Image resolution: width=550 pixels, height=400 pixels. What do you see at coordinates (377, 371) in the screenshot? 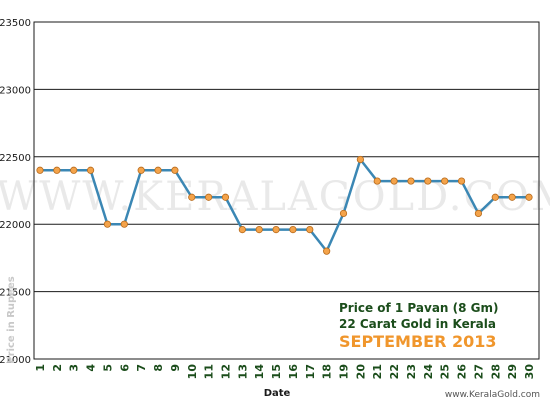
I see `x-tick-label: 21` at bounding box center [377, 371].